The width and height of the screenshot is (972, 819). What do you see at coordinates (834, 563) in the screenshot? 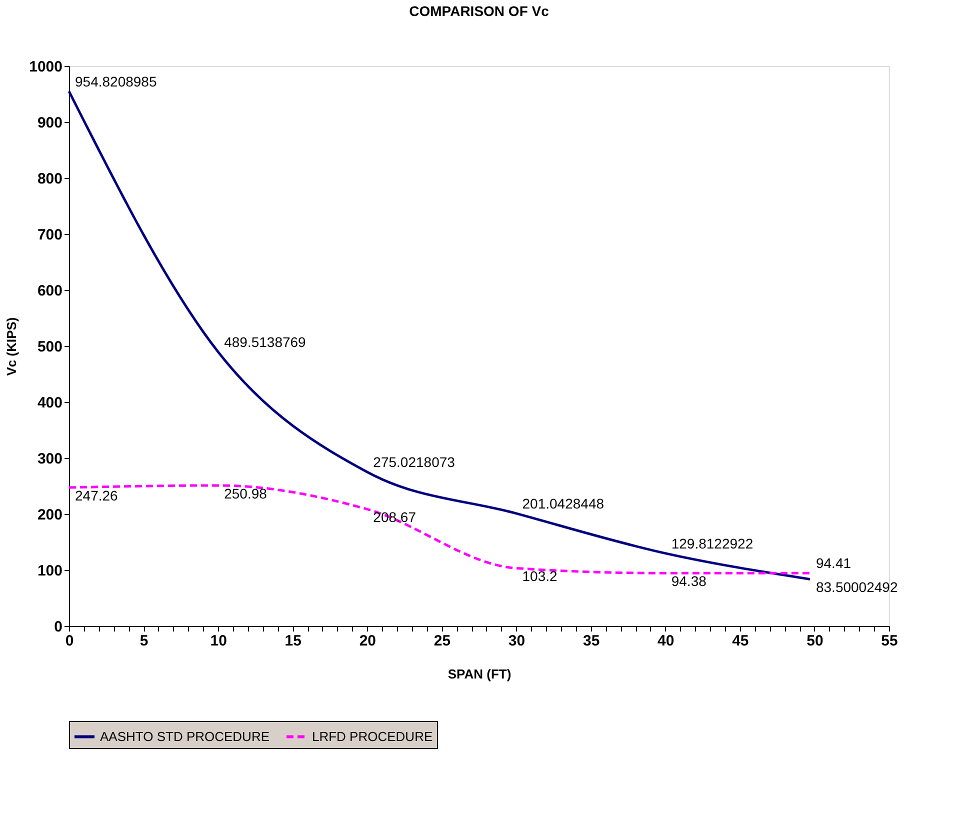
I see `data-label: 94.41` at bounding box center [834, 563].